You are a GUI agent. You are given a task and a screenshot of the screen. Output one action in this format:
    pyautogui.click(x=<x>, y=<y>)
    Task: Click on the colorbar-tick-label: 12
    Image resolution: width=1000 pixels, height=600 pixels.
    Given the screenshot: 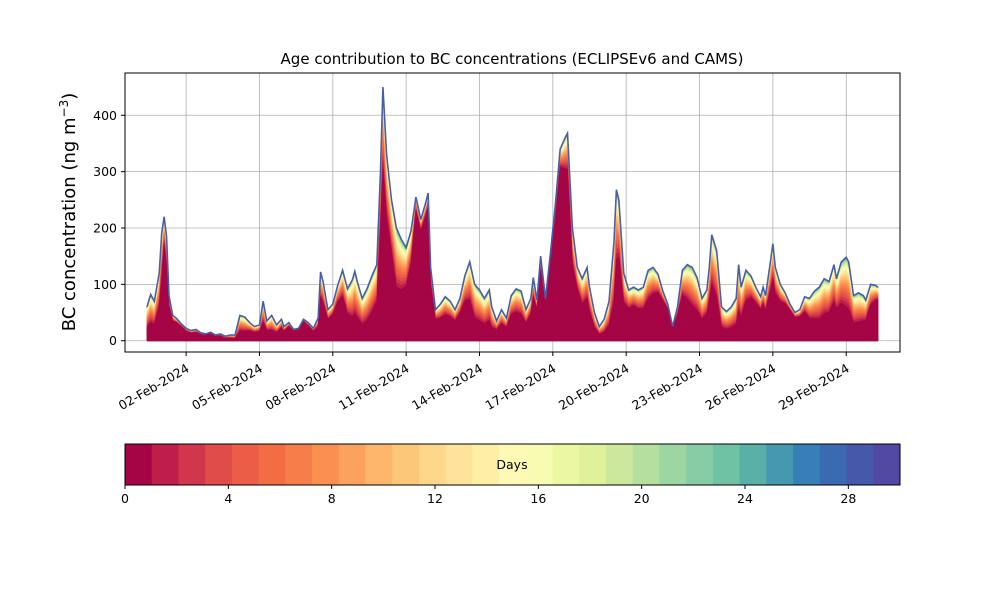 What is the action you would take?
    pyautogui.click(x=435, y=498)
    